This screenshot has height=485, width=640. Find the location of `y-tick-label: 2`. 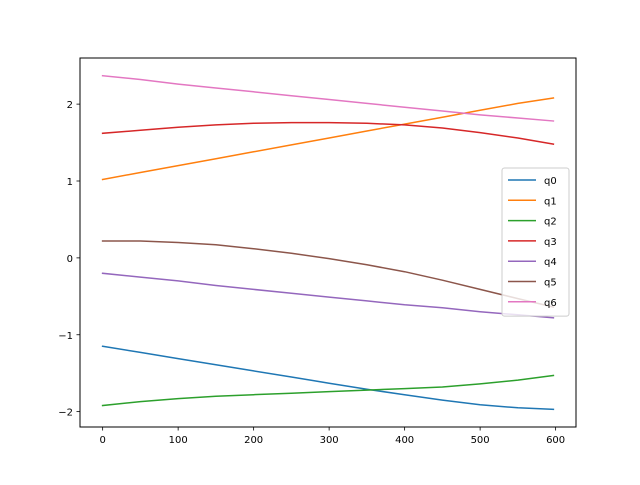

y-tick-label: 2 is located at coordinates (70, 105).